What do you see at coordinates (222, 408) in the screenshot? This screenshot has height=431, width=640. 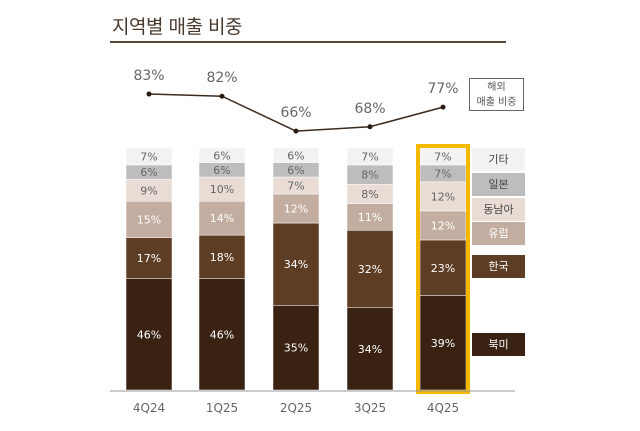 I see `x-tick-label: 1Q25` at bounding box center [222, 408].